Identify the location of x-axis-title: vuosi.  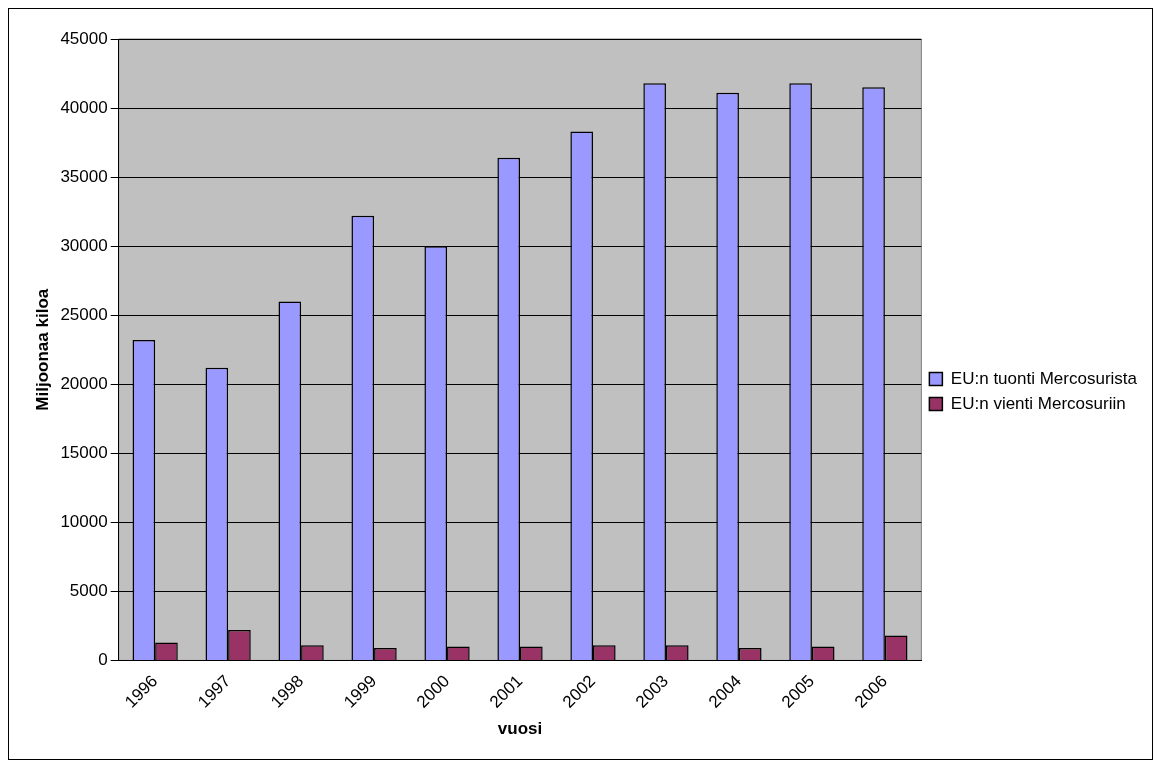
(520, 729).